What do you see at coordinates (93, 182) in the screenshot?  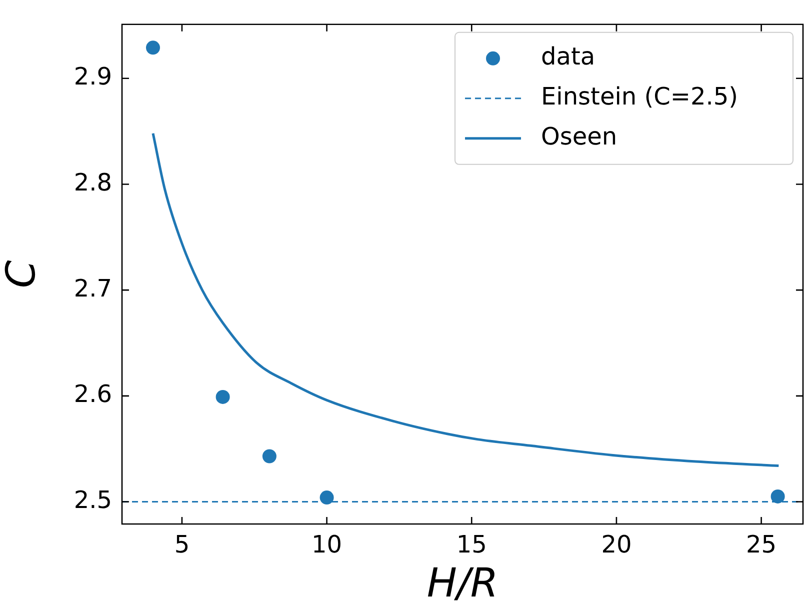 I see `y-tick-label: 2.8` at bounding box center [93, 182].